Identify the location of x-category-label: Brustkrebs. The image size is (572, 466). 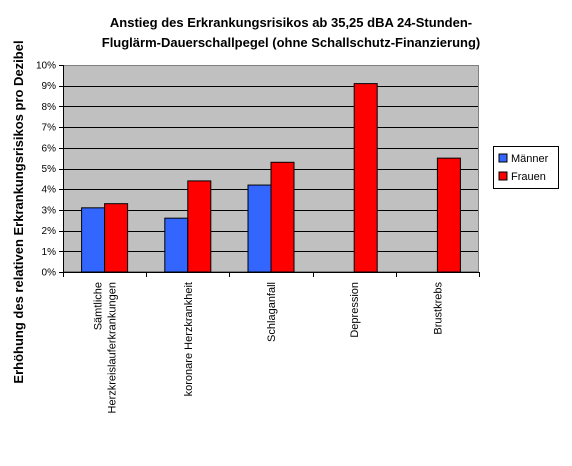
(438, 308).